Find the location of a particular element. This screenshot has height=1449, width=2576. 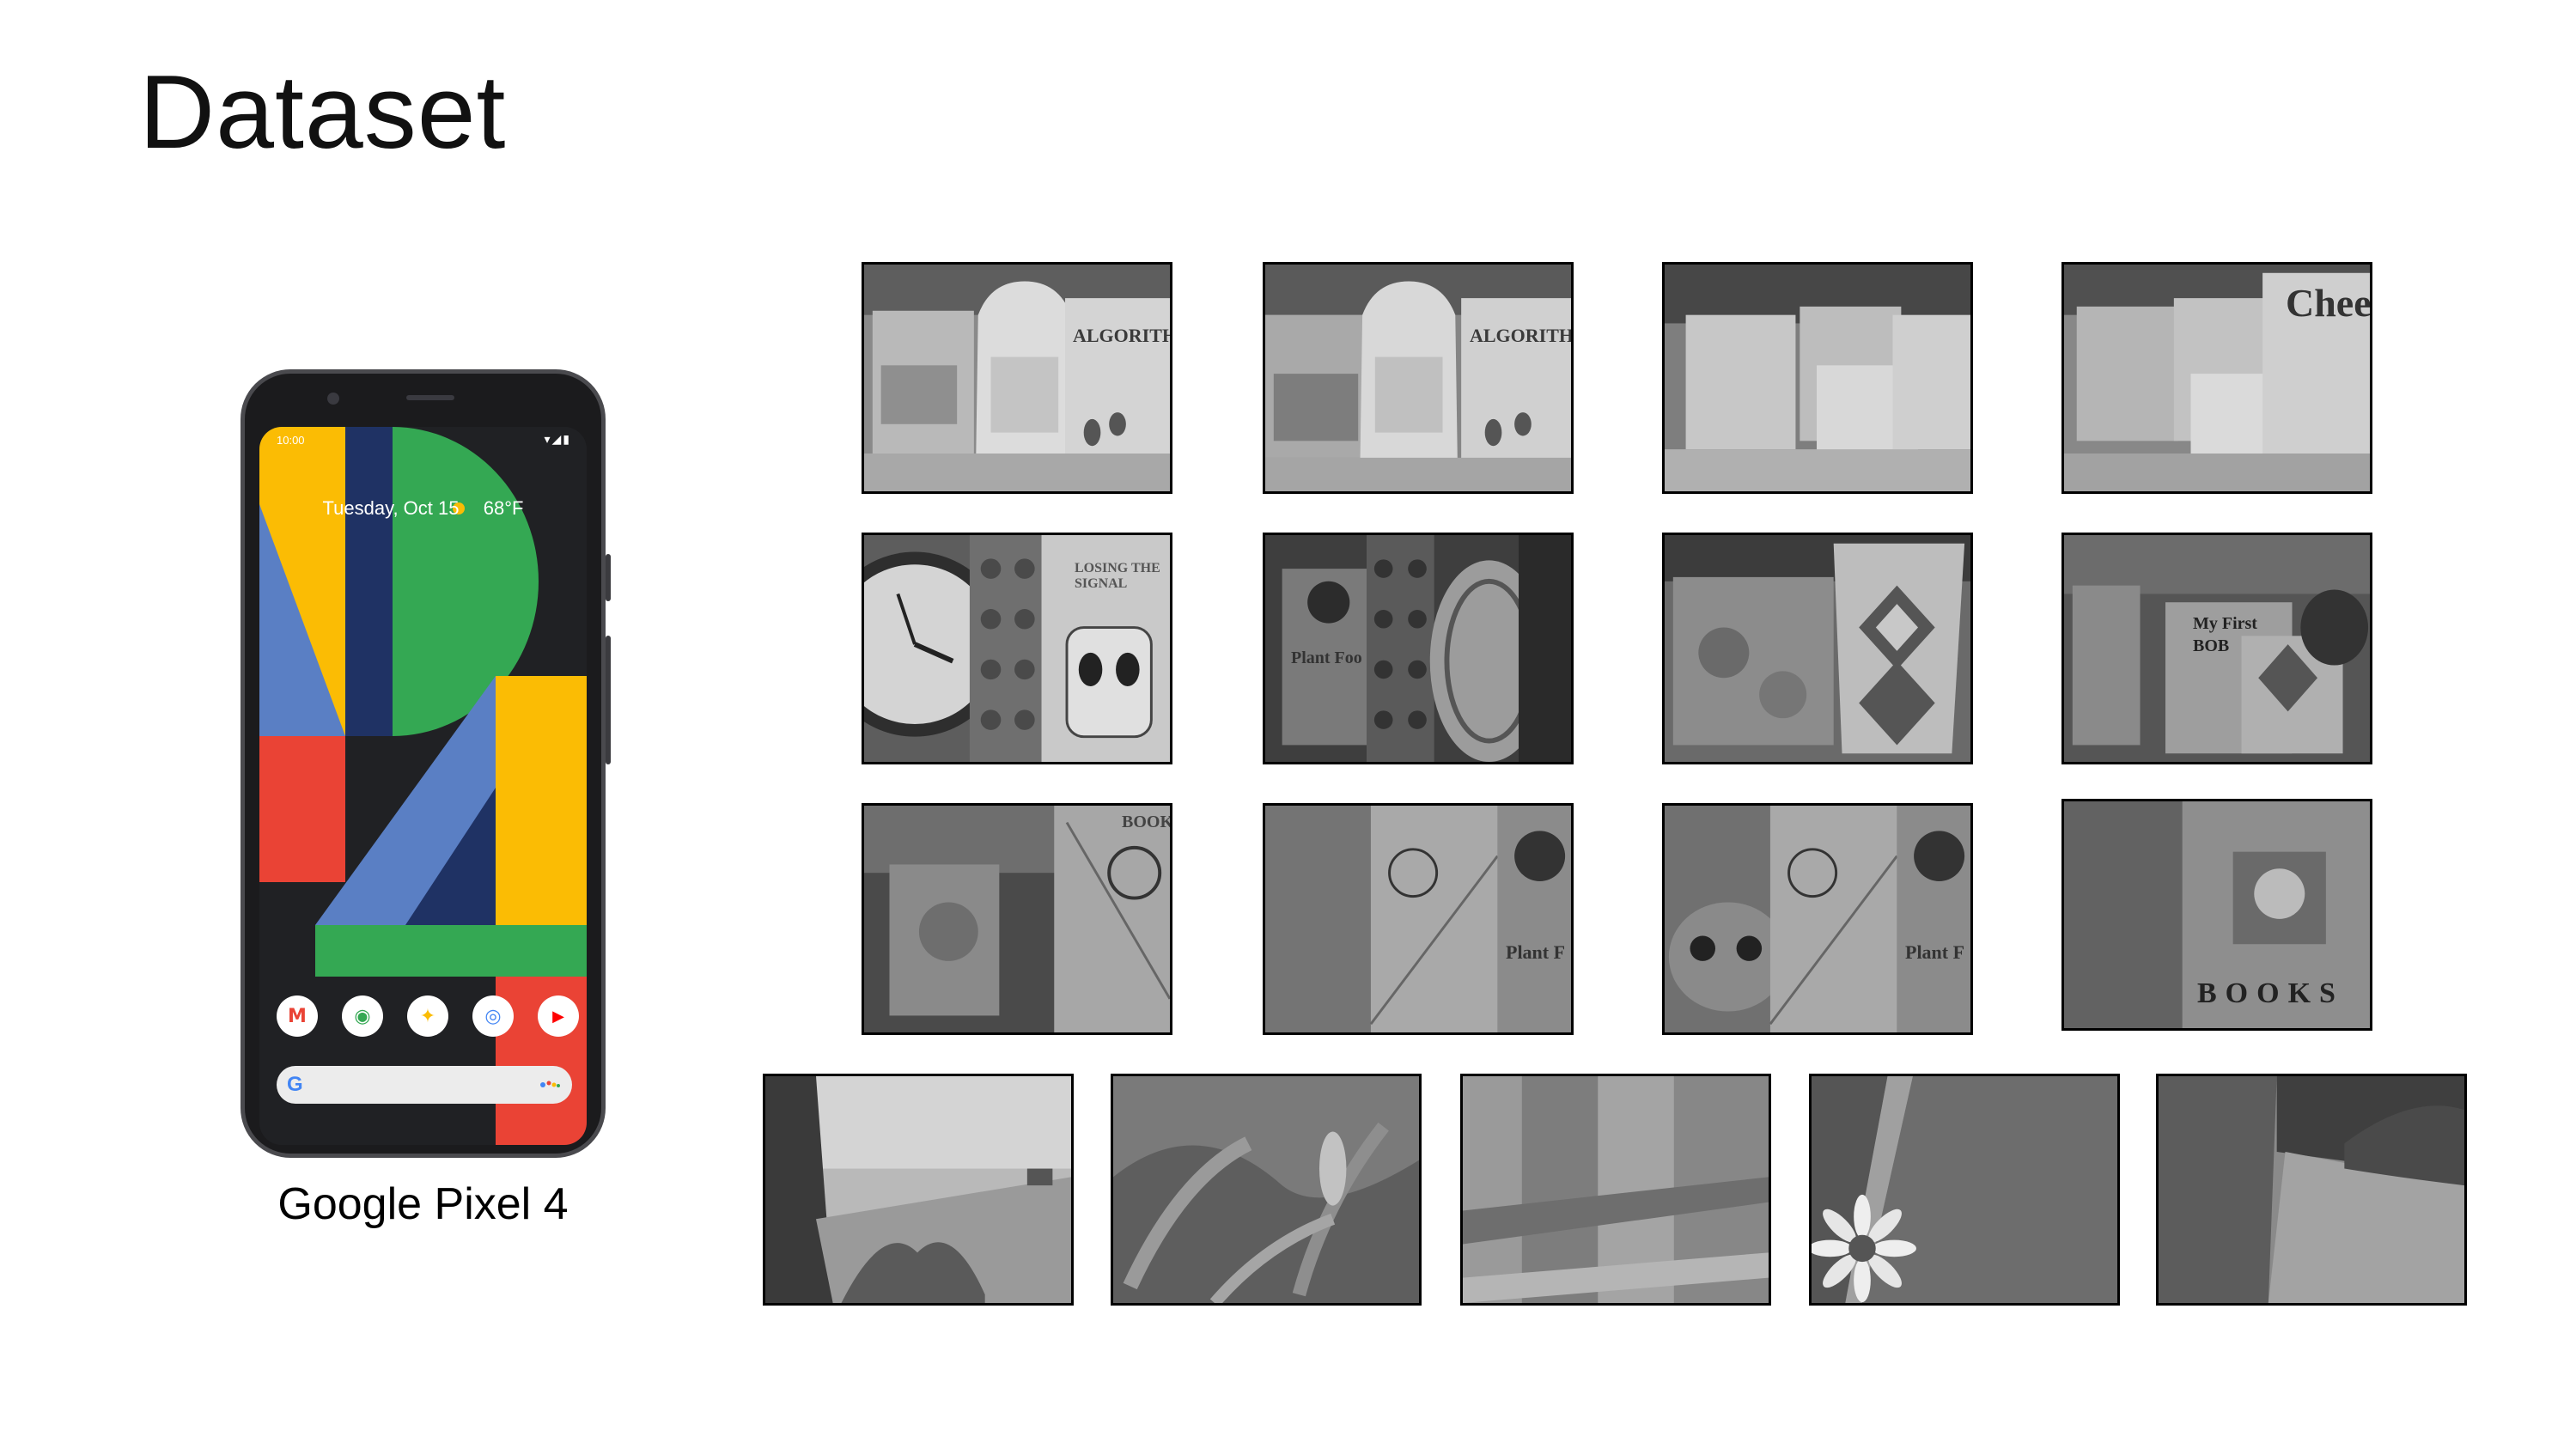

thumb-text: LOSING THE SIGNAL is located at coordinates (1117, 576).